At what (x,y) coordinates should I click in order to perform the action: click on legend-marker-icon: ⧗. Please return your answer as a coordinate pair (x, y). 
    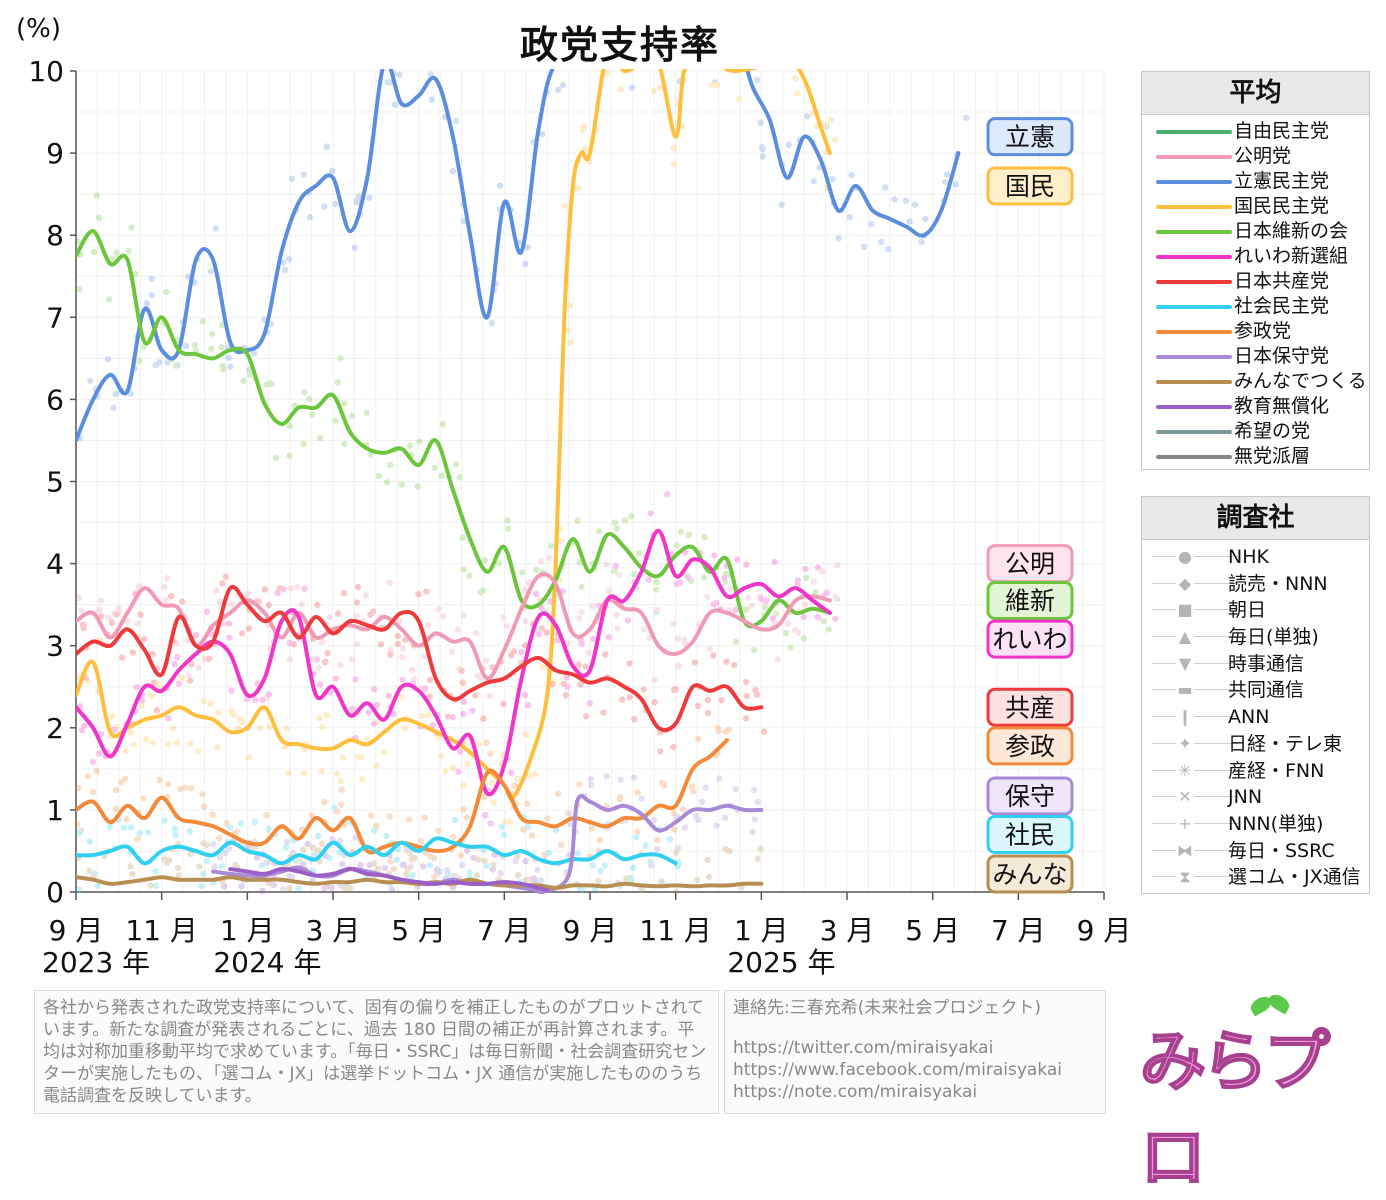
    Looking at the image, I should click on (1185, 877).